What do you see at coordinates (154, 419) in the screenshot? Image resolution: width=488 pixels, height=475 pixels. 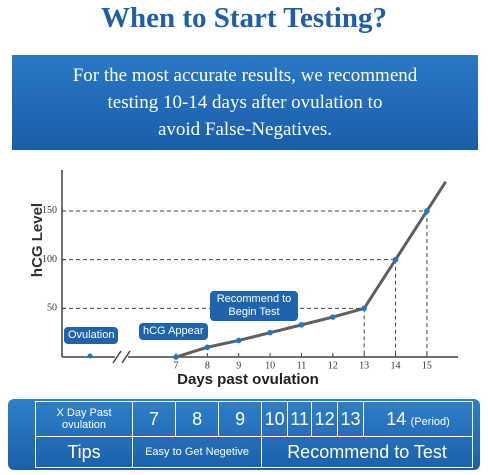 I see `cell: 7` at bounding box center [154, 419].